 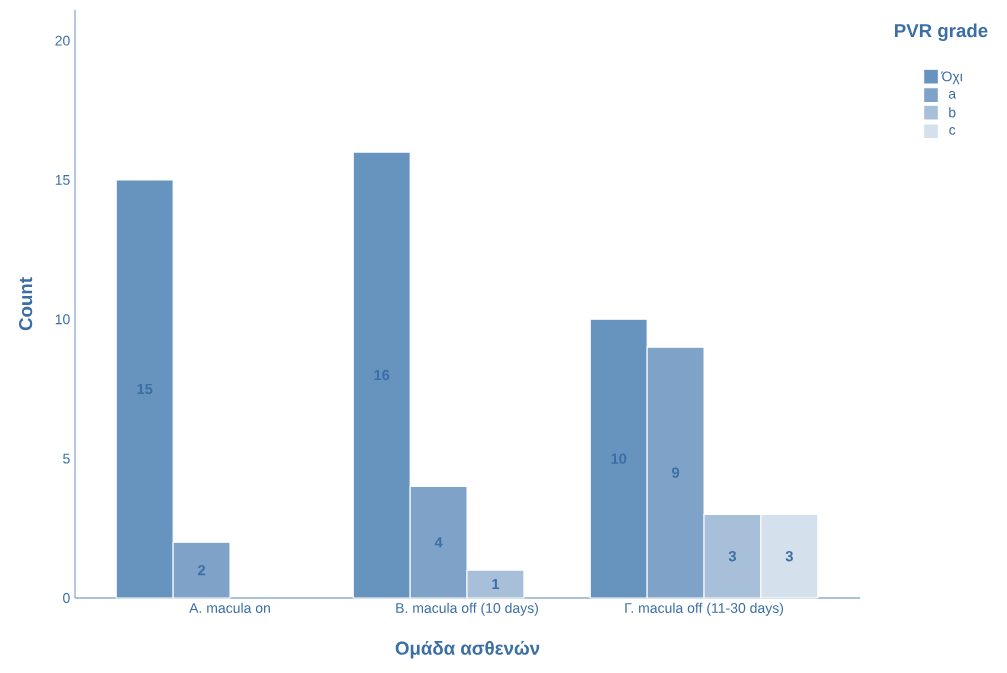 I want to click on y-tick-label: 10, so click(x=62, y=319).